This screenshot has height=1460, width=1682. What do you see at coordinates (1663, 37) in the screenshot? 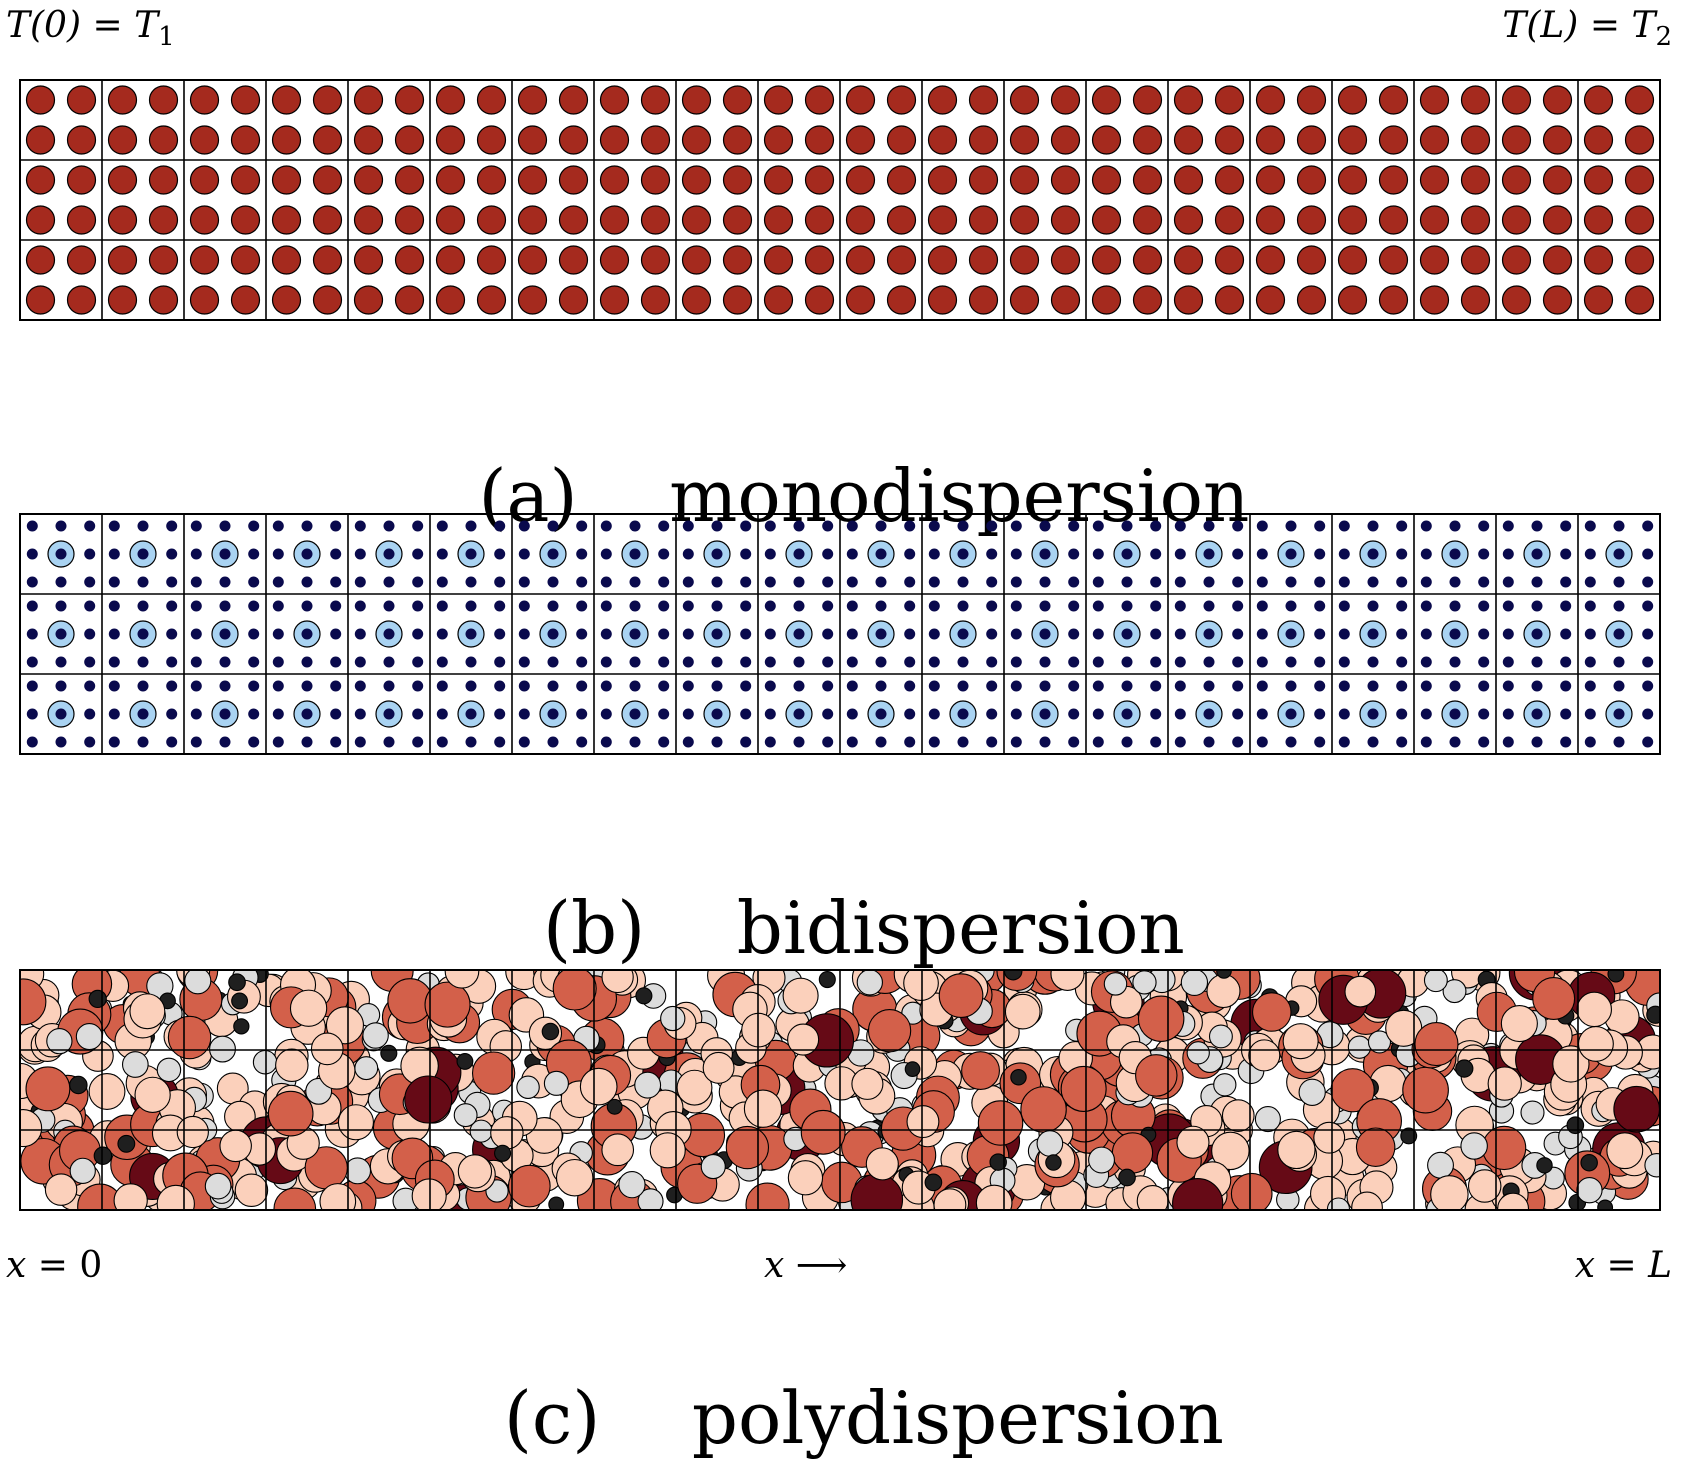
I see `right-boundary-subscript: 2` at bounding box center [1663, 37].